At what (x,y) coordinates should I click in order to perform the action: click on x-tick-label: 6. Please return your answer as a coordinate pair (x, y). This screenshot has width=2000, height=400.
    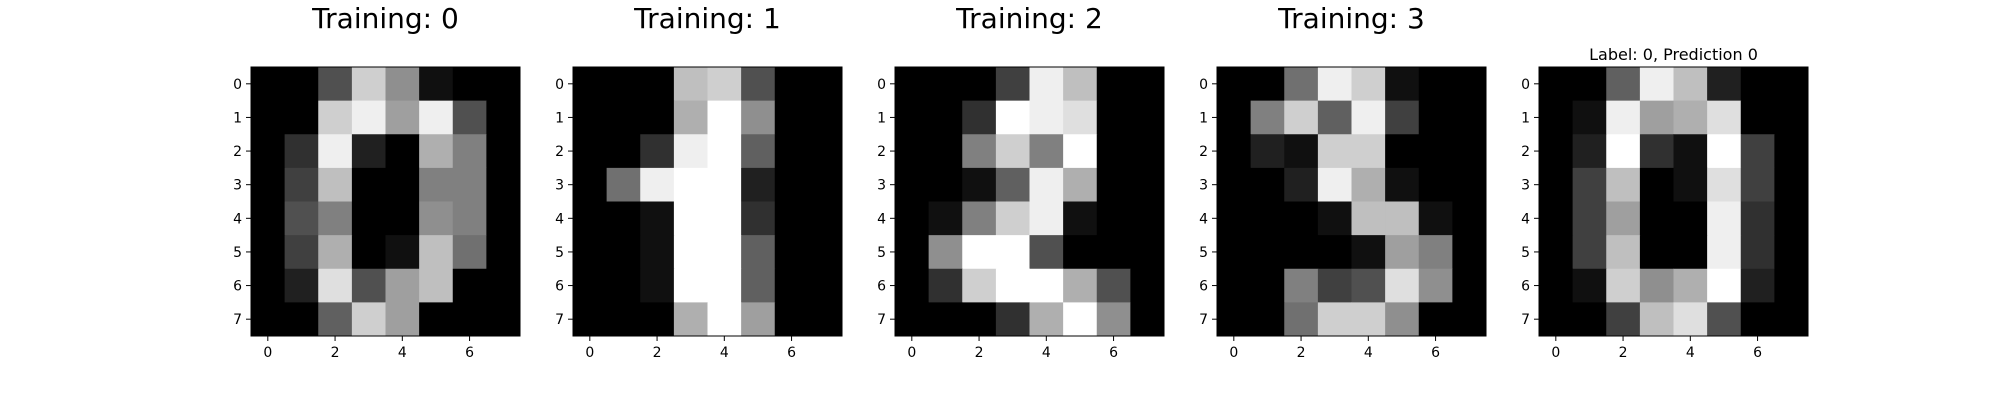
    Looking at the image, I should click on (1757, 353).